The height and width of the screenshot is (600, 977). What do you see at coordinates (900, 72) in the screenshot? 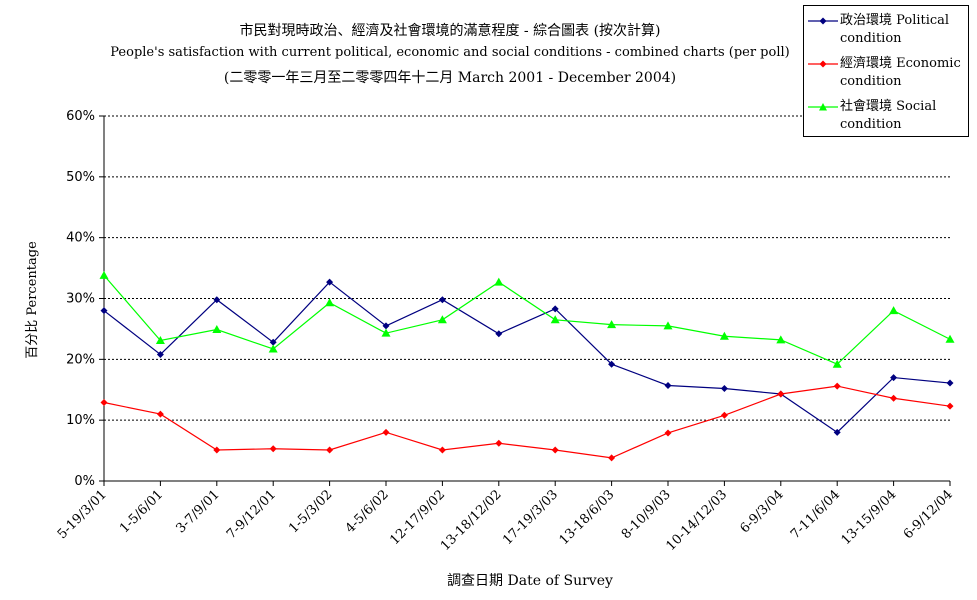
I see `legend-label-economic-en: Economic condition` at bounding box center [900, 72].